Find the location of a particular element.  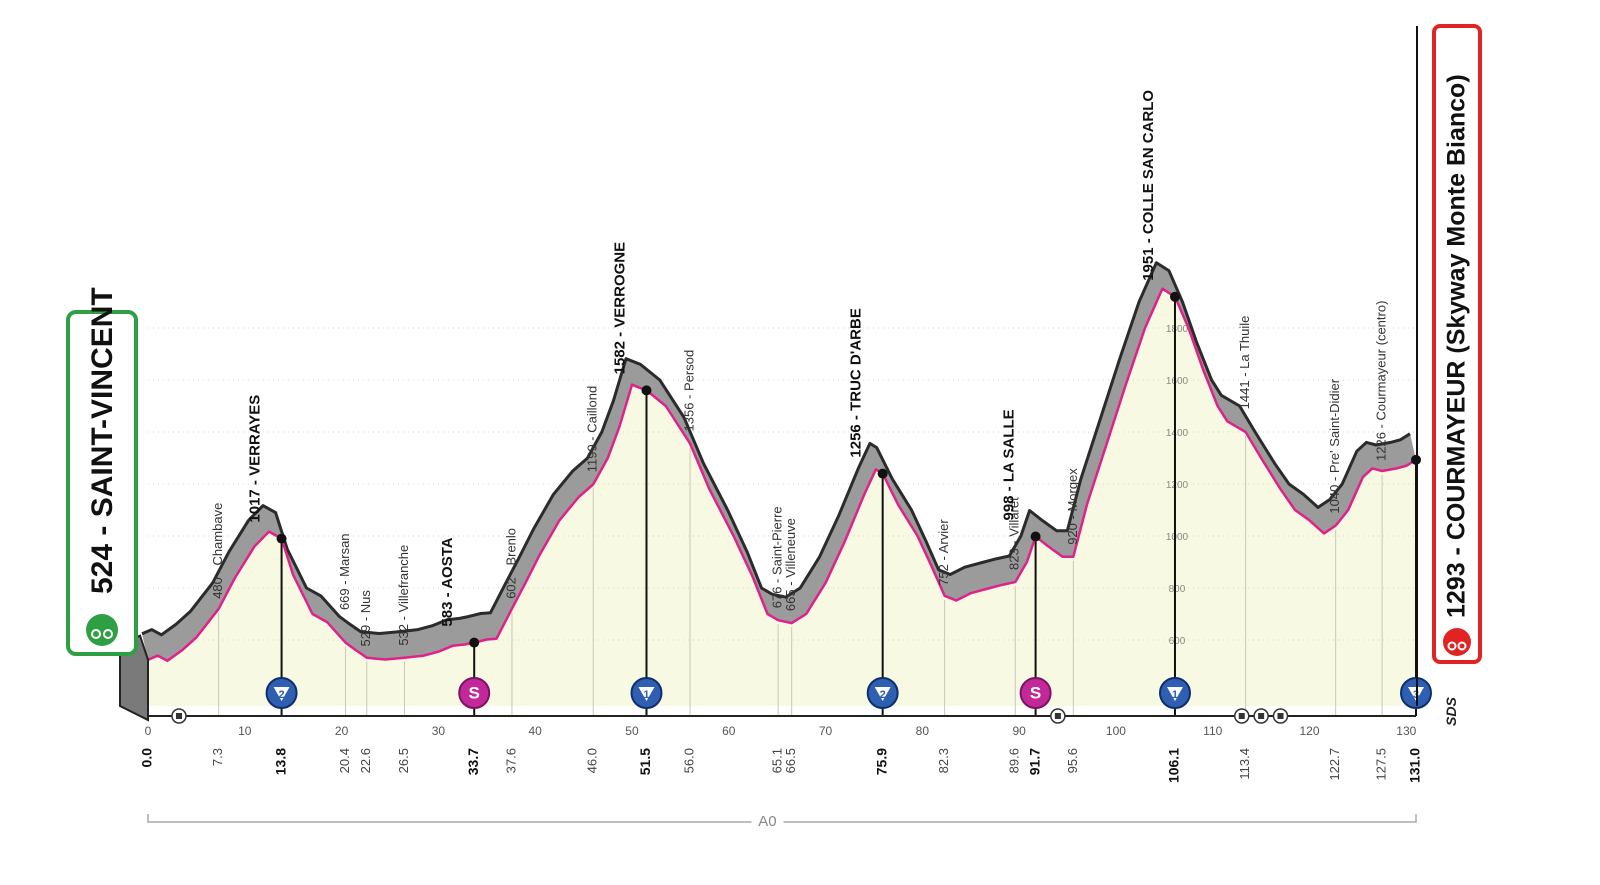

minor-place-label: 1356 - Persod is located at coordinates (688, 391).